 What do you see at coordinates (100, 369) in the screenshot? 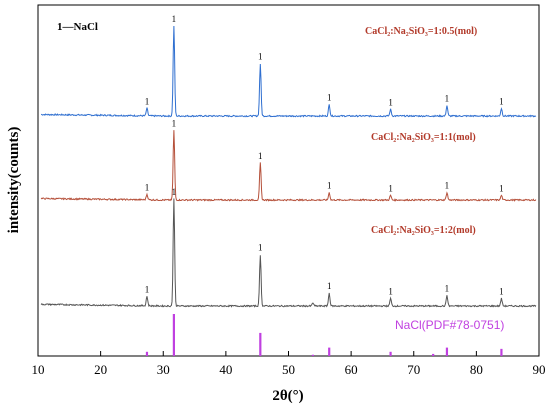
I see `x-tick-label: 20` at bounding box center [100, 369].